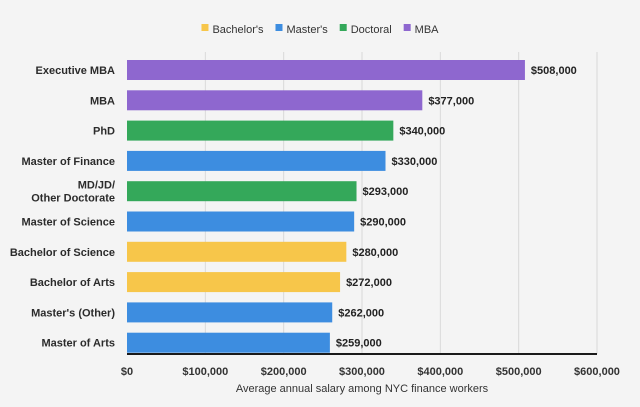 This screenshot has height=407, width=640. What do you see at coordinates (62, 253) in the screenshot?
I see `category-label: Bachelor of Science` at bounding box center [62, 253].